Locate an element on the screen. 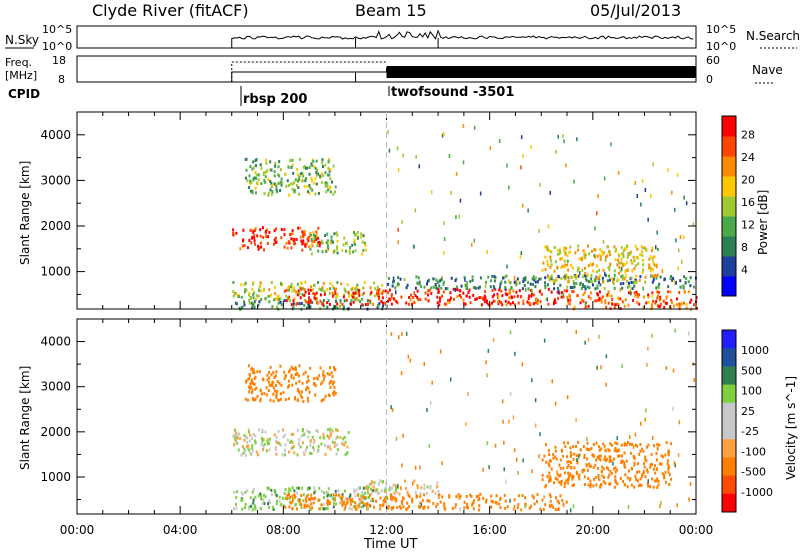  y-tick-label: 1000 is located at coordinates (55, 477).